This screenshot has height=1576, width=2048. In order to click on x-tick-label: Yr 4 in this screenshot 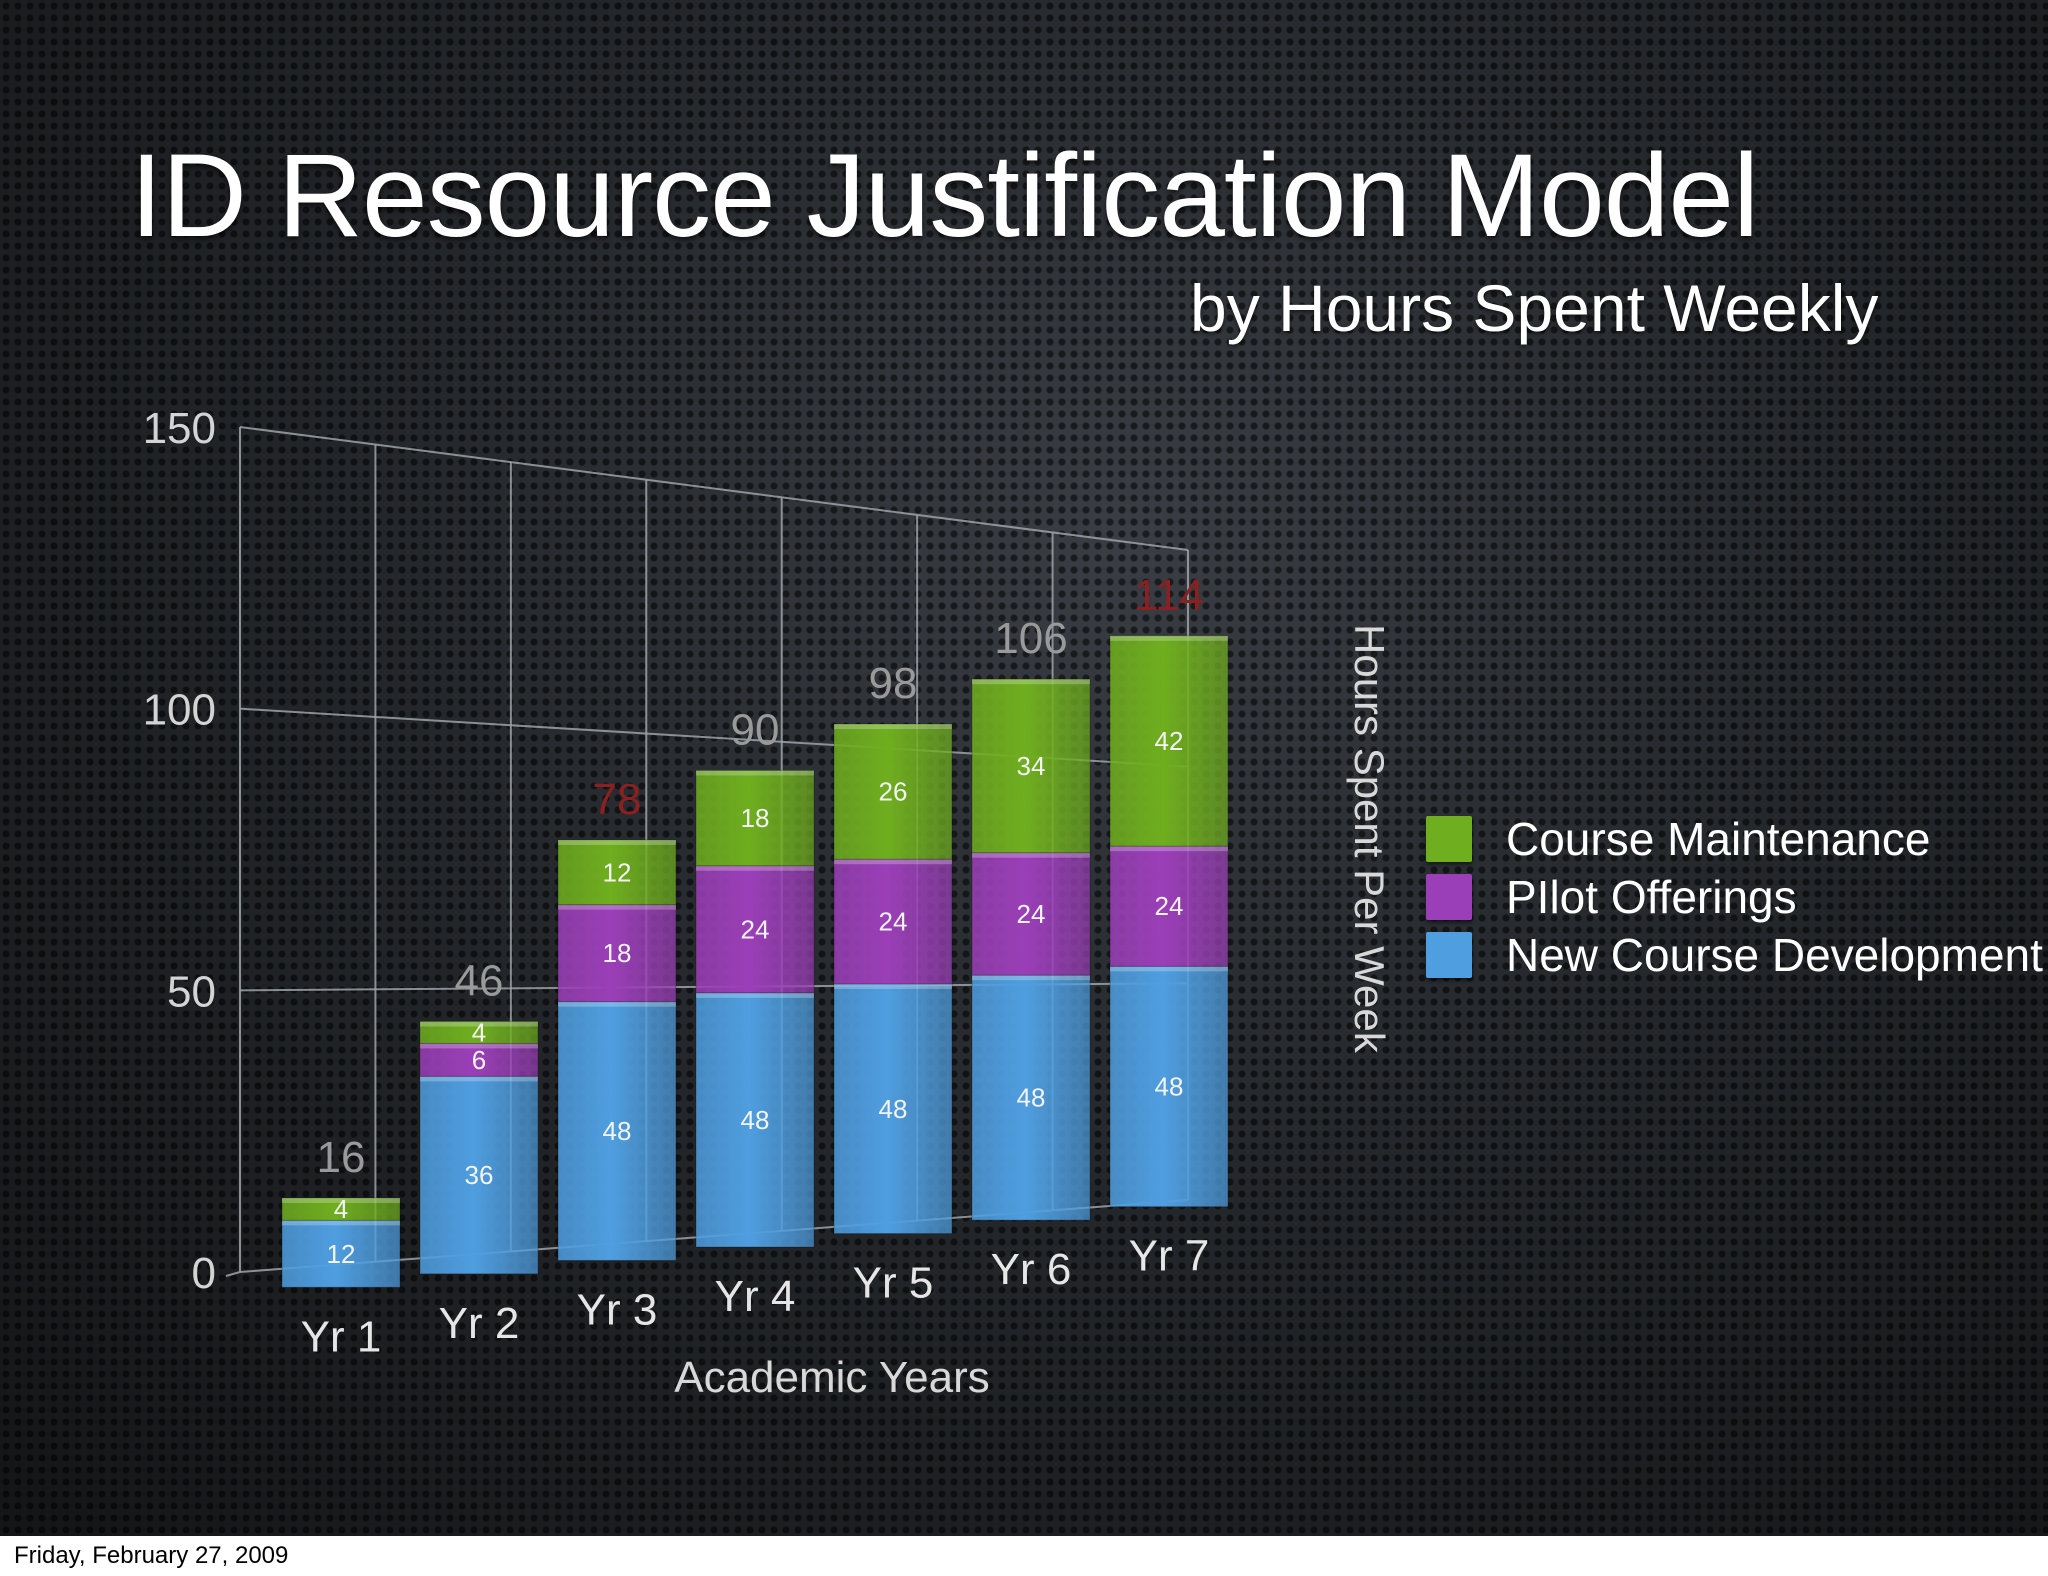, I will do `click(755, 1296)`.